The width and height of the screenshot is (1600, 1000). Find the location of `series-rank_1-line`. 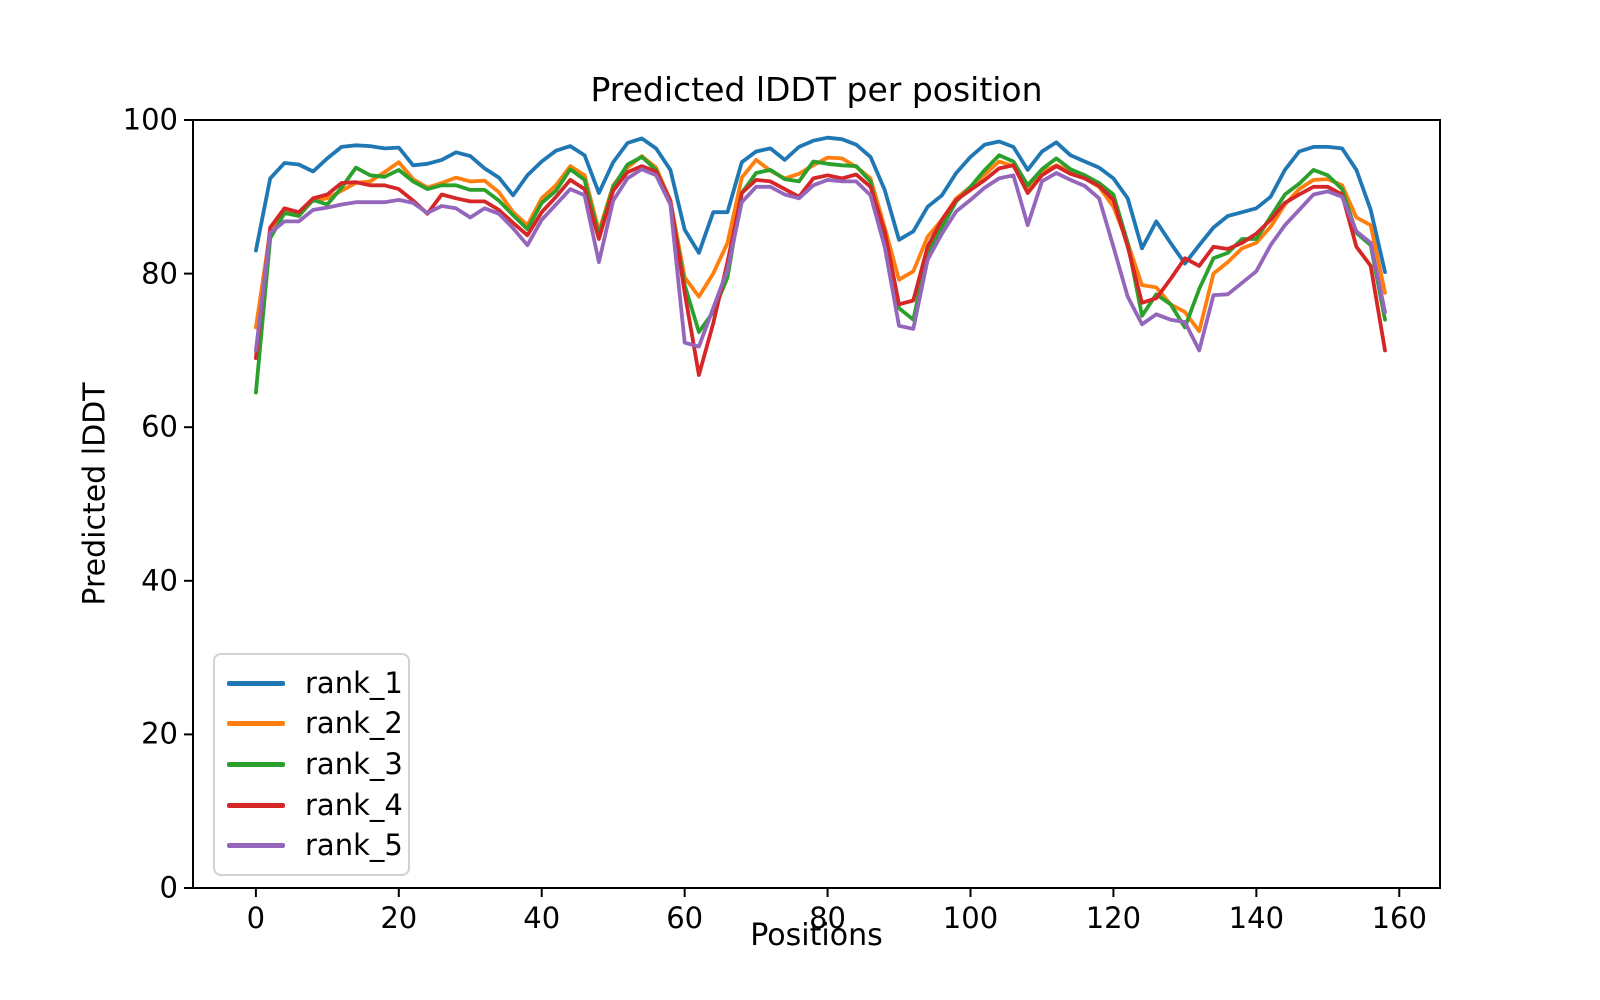

series-rank_1-line is located at coordinates (820, 205).